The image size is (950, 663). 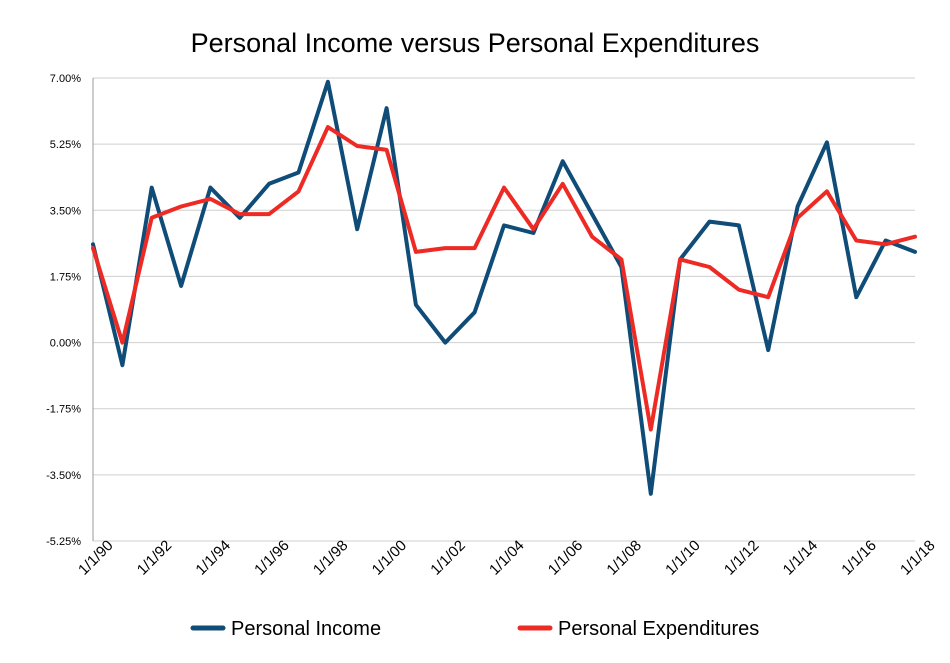 What do you see at coordinates (65, 79) in the screenshot?
I see `y-tick-label: 7.00%` at bounding box center [65, 79].